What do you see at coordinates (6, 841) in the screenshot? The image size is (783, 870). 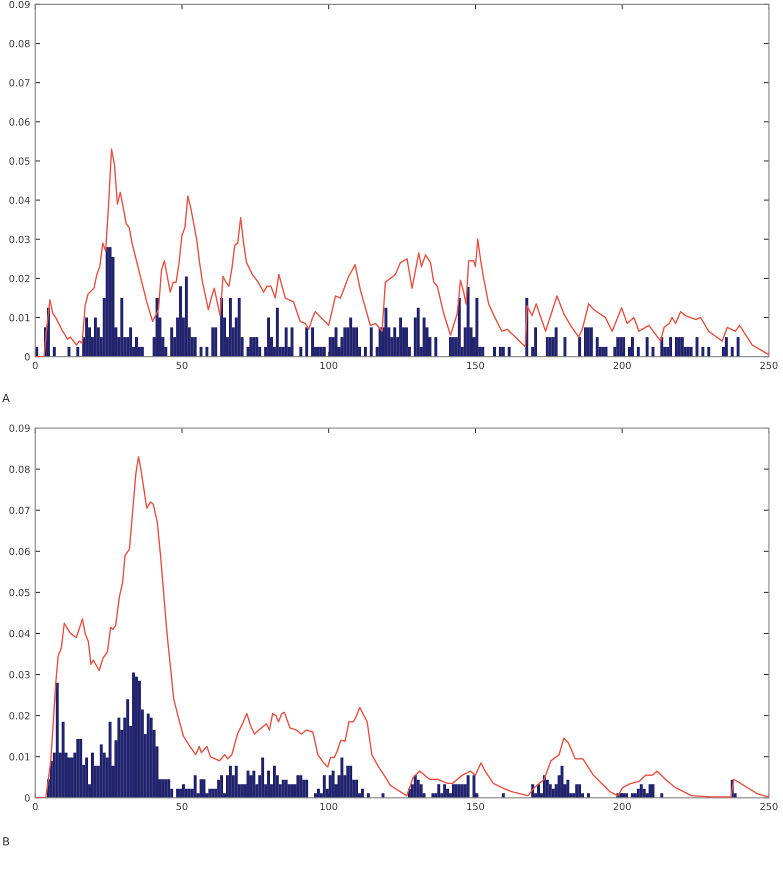 I see `text: B` at bounding box center [6, 841].